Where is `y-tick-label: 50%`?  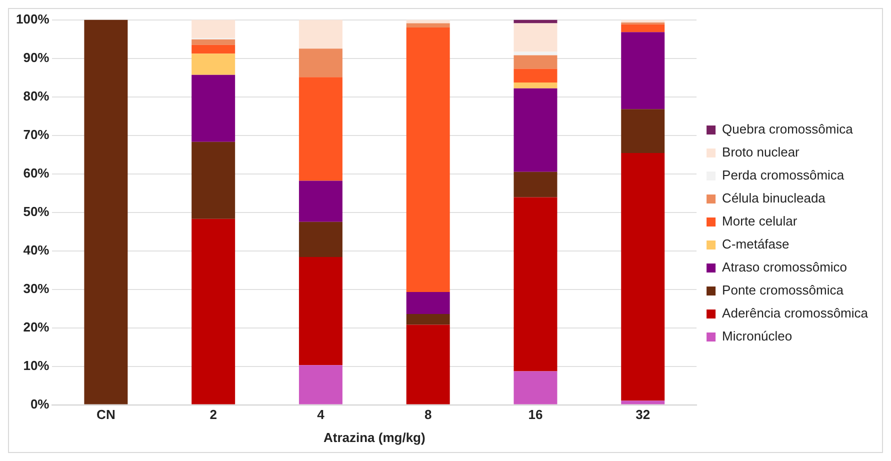
y-tick-label: 50% is located at coordinates (36, 211).